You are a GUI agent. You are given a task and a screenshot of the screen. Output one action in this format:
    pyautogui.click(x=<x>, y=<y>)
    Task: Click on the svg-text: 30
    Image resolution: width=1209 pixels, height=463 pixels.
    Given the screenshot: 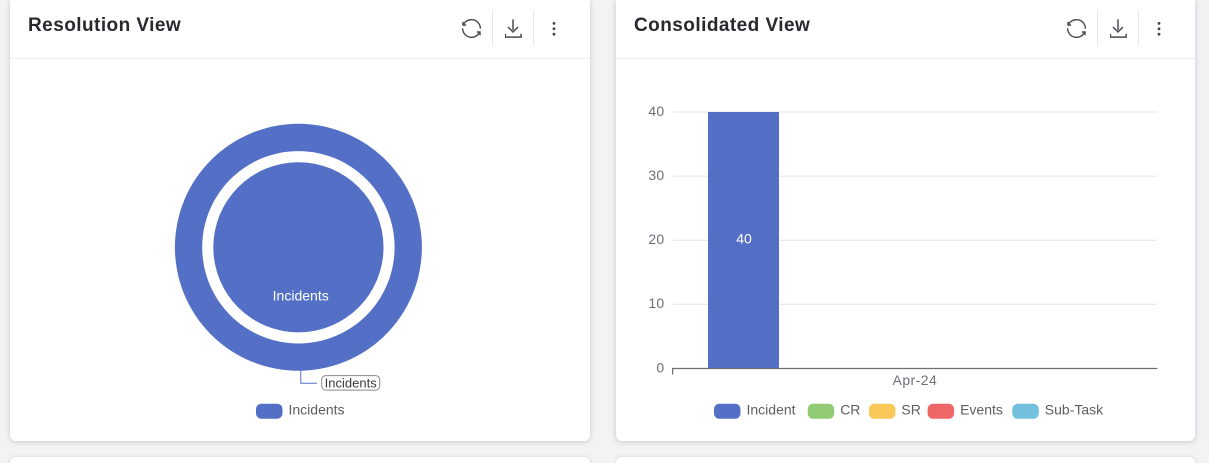 What is the action you would take?
    pyautogui.click(x=656, y=175)
    